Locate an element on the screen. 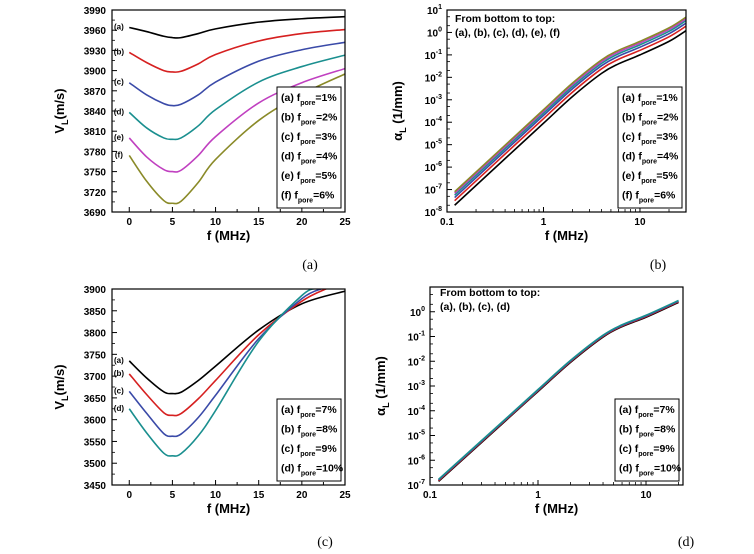 The height and width of the screenshot is (554, 754). legend-entry-2: (b) fpore=2% is located at coordinates (309, 119).